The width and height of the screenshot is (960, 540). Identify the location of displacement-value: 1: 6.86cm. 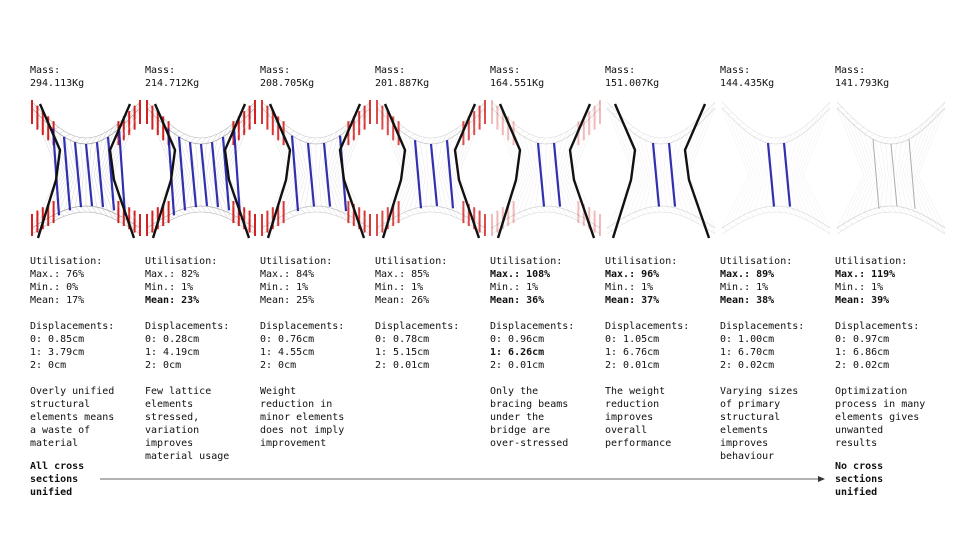
(862, 352).